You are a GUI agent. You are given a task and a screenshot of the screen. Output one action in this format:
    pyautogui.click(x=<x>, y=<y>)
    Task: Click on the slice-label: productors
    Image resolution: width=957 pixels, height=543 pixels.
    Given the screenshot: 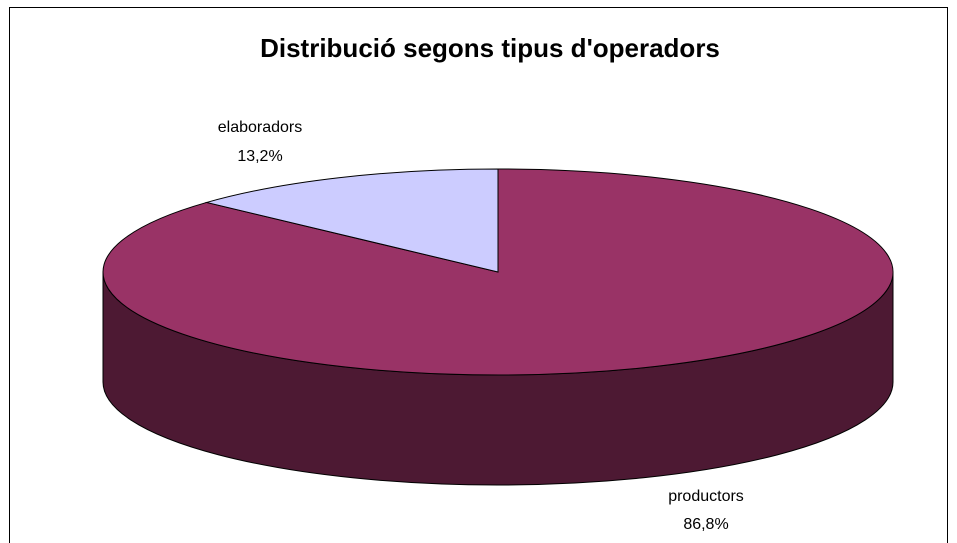 What is the action you would take?
    pyautogui.click(x=706, y=496)
    